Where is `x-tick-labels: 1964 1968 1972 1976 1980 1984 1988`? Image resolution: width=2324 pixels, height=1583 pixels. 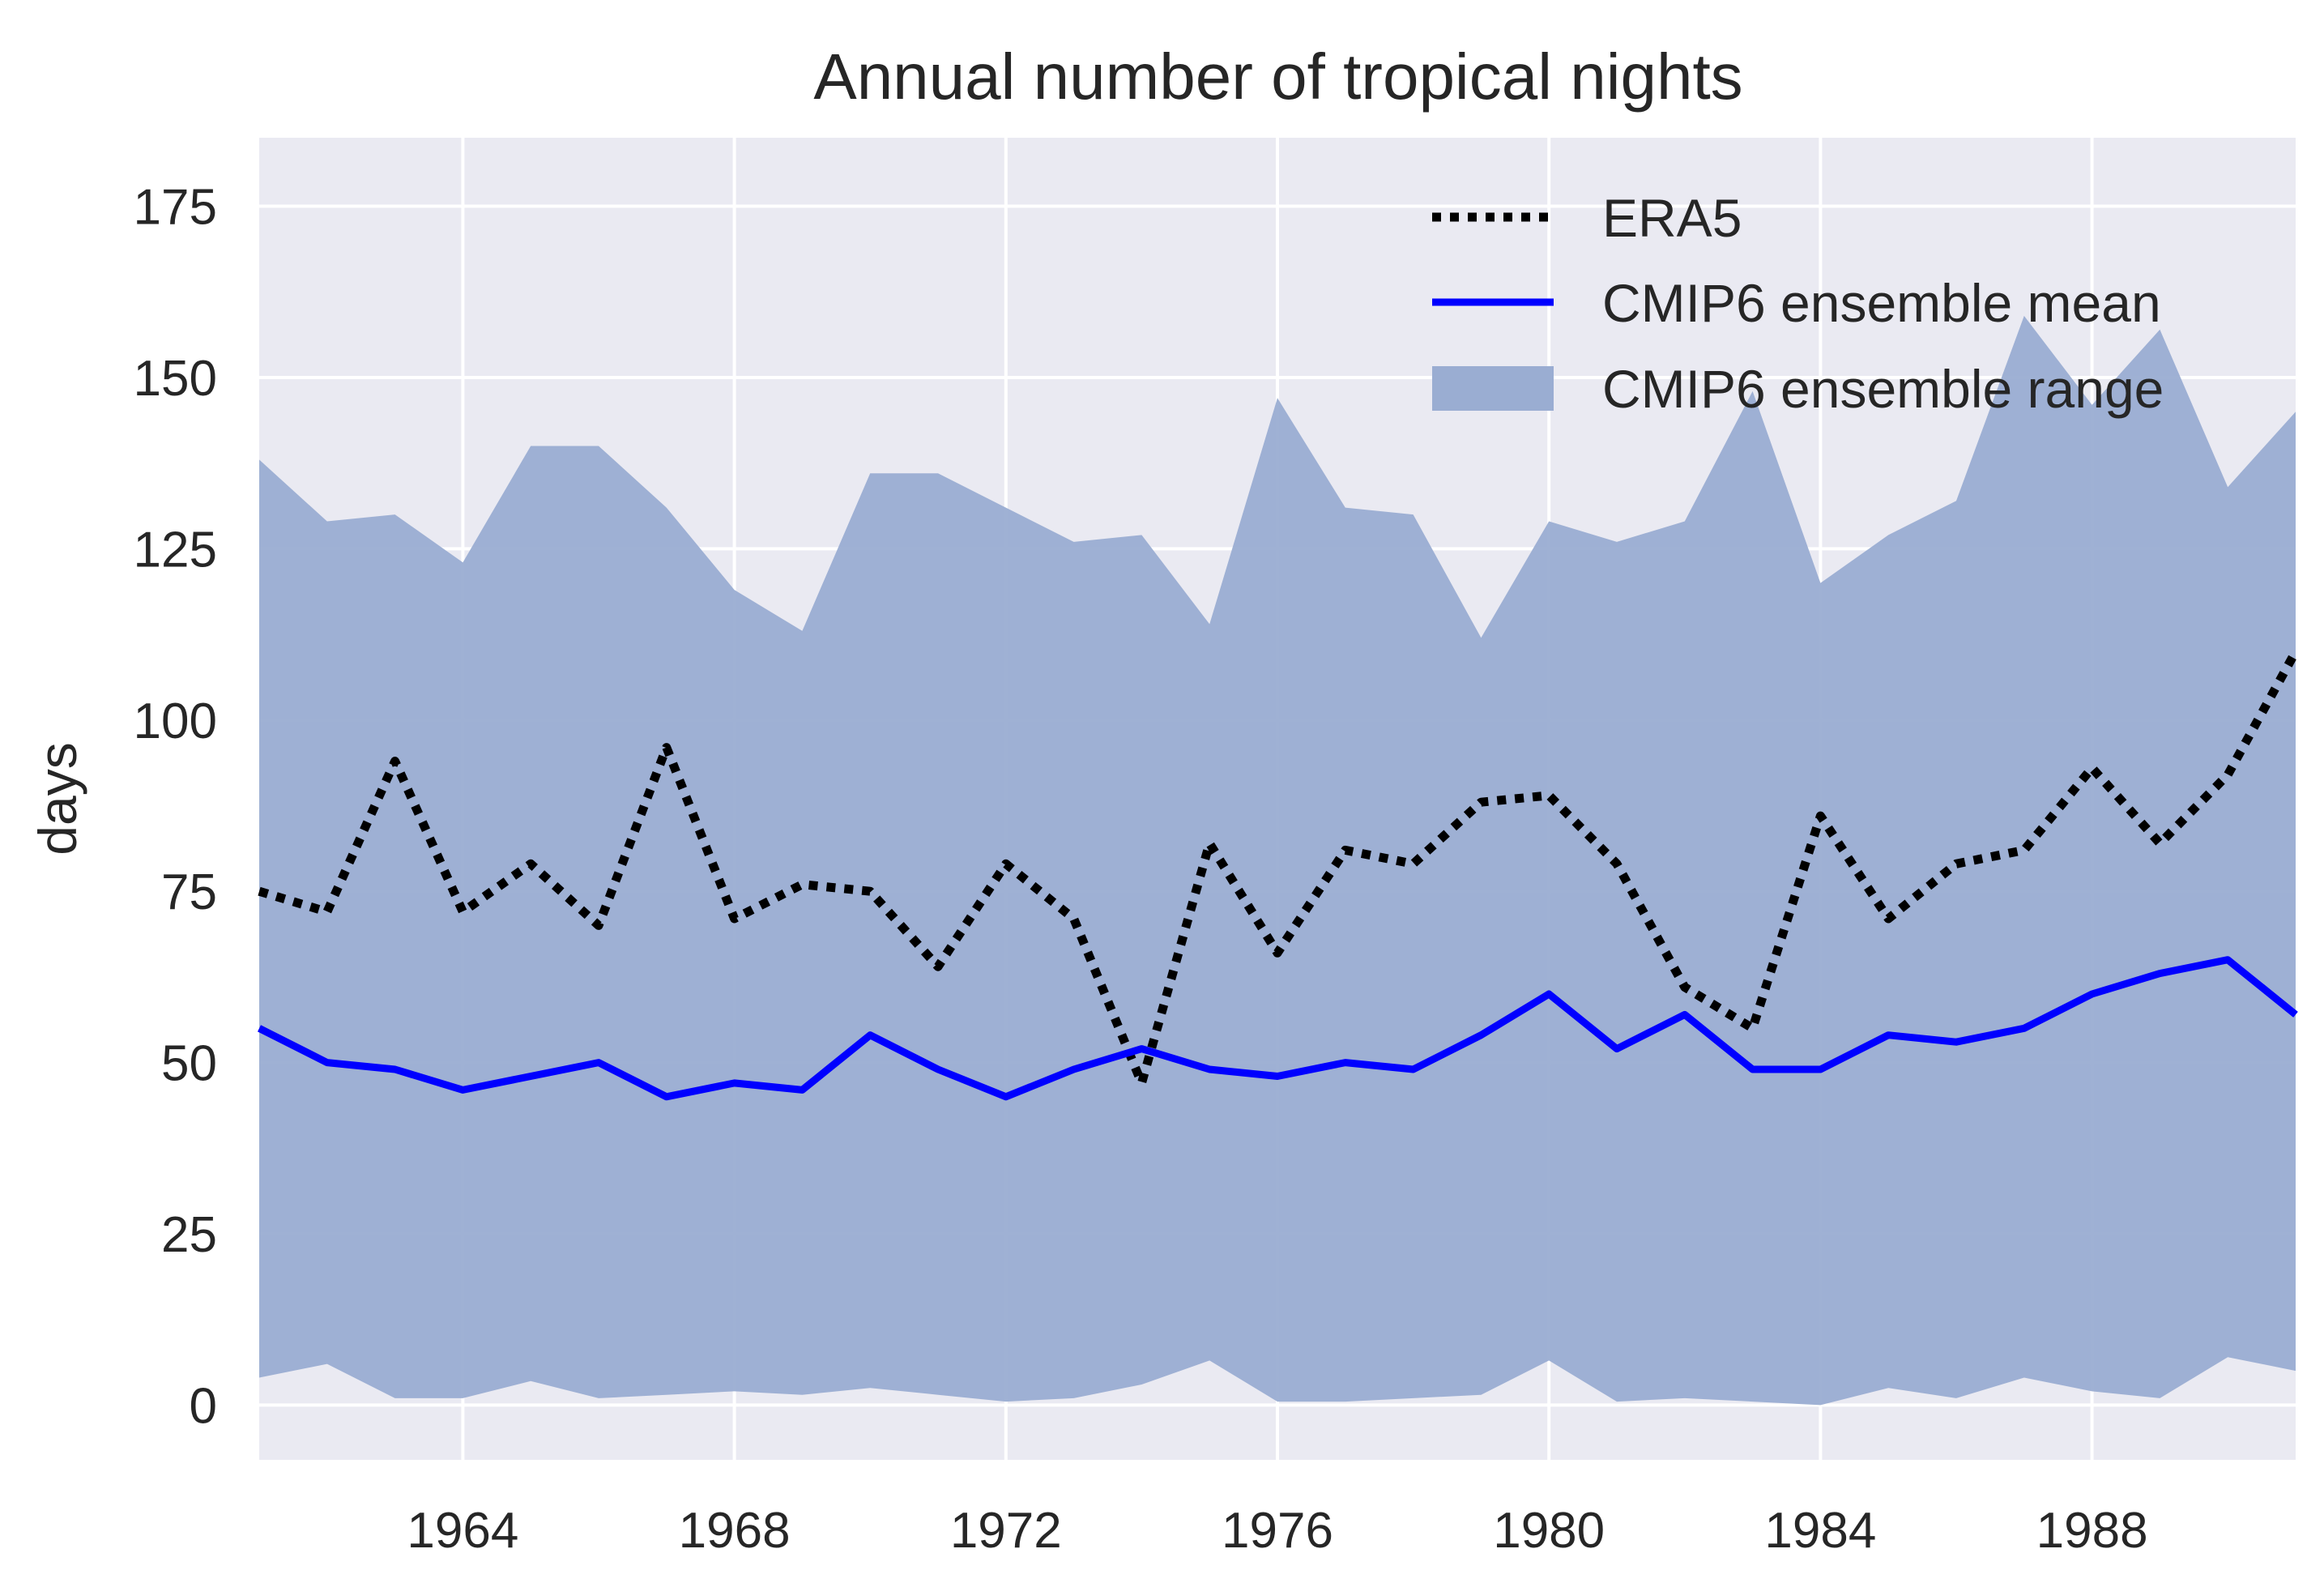
x-tick-labels: 1964 1968 1972 1976 1980 1984 1988 is located at coordinates (1277, 1531).